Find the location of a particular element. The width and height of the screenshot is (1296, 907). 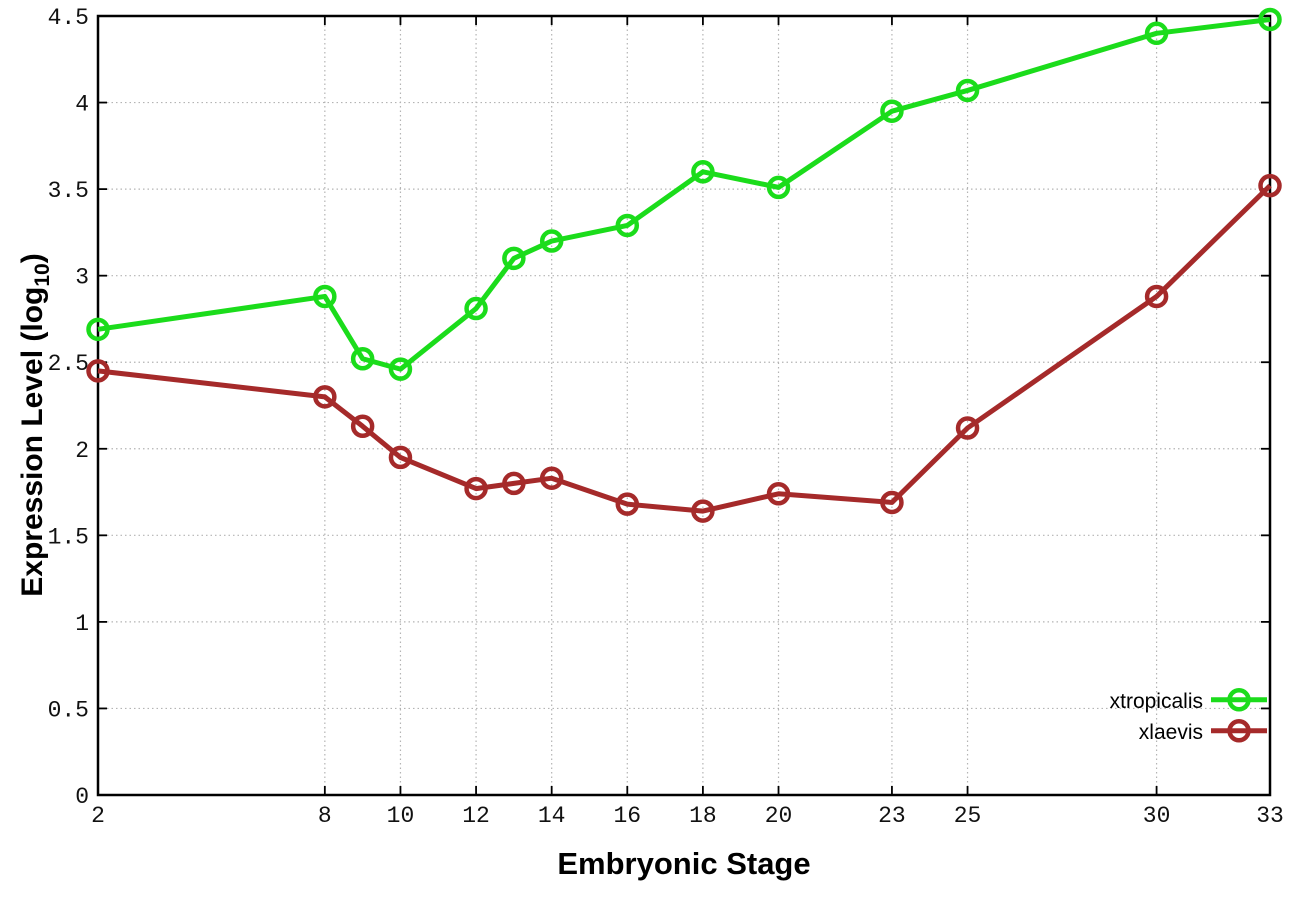

x-tick-label: 18 is located at coordinates (703, 816).